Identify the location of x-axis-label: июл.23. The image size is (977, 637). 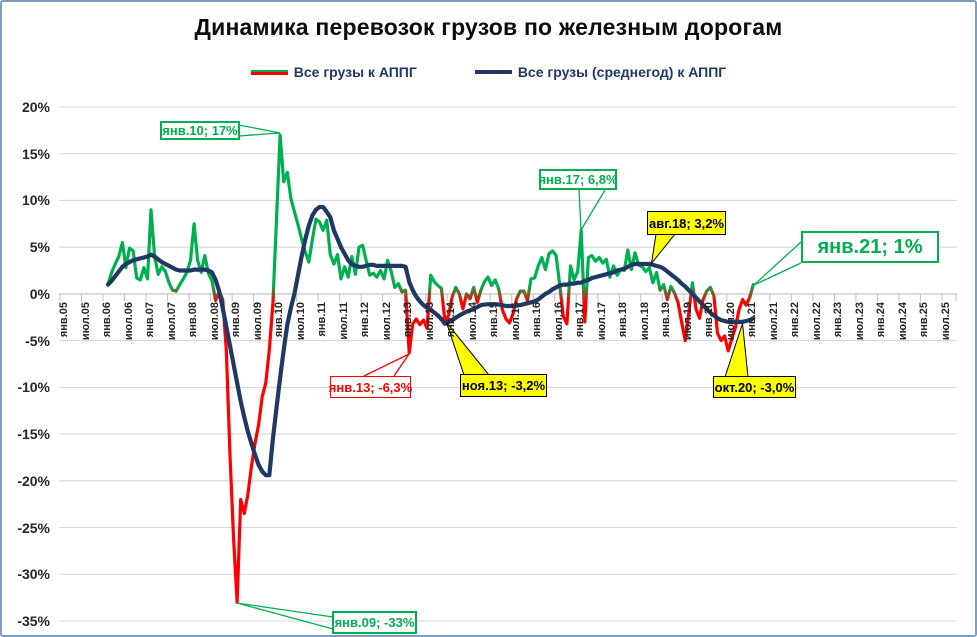
(859, 321).